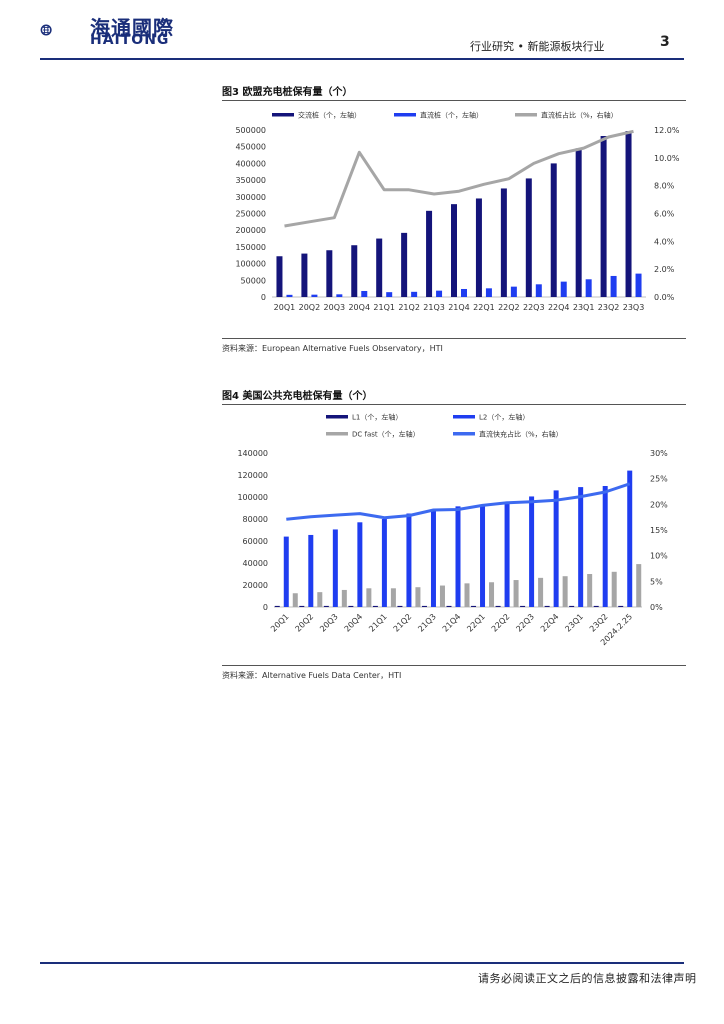  What do you see at coordinates (659, 530) in the screenshot?
I see `y-right-tick-label: 15%` at bounding box center [659, 530].